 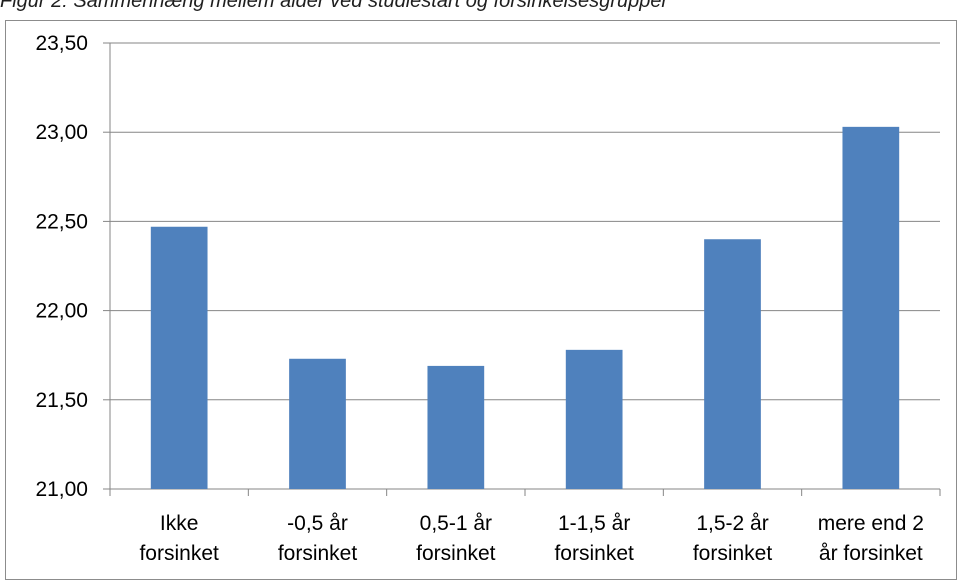 What do you see at coordinates (871, 553) in the screenshot?
I see `x-category-label: år forsinket` at bounding box center [871, 553].